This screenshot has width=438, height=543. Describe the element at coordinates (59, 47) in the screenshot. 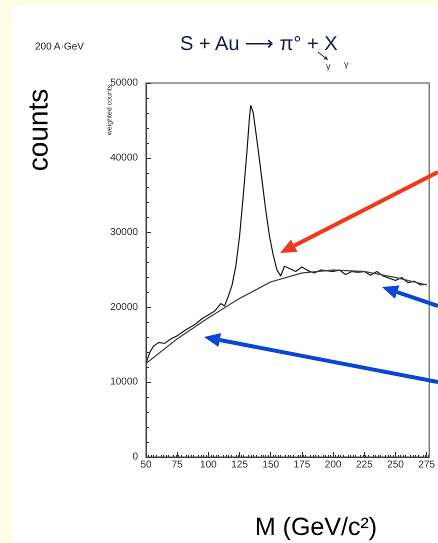

I see `text: 200 A·GeV` at that location.